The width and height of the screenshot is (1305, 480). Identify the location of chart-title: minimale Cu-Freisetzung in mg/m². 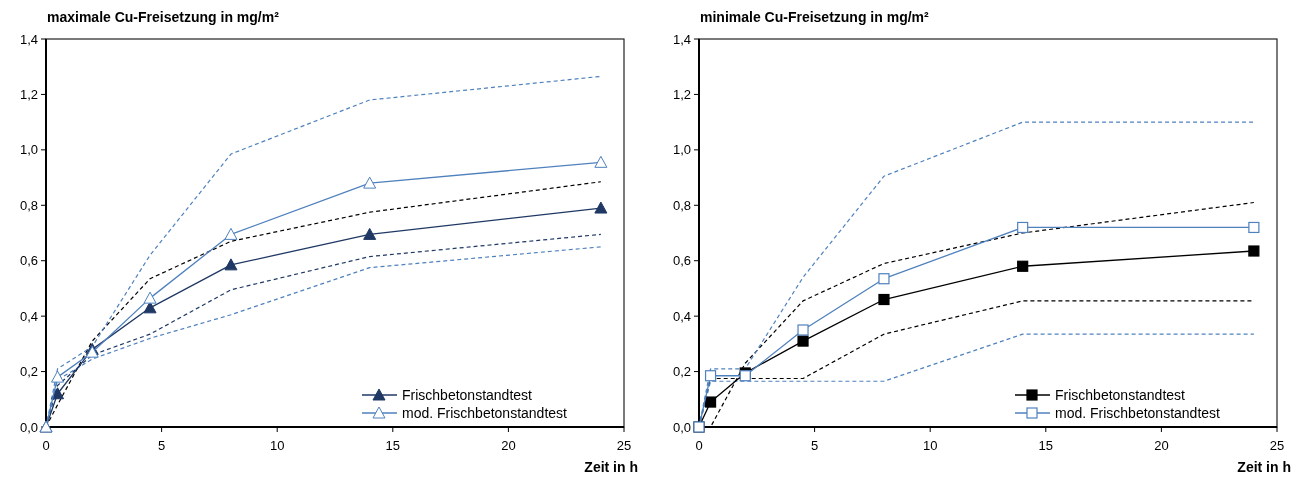
(815, 17).